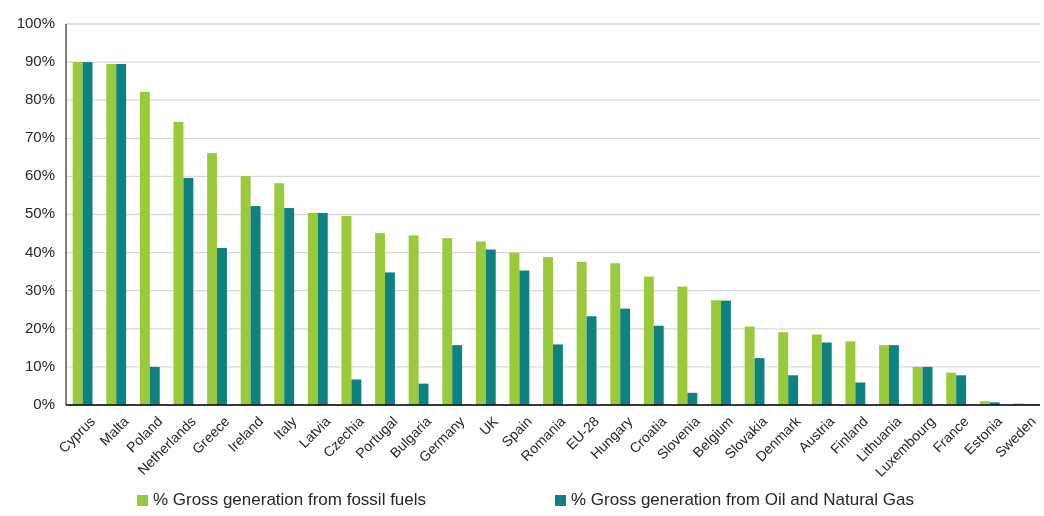 Image resolution: width=1044 pixels, height=516 pixels. What do you see at coordinates (39, 99) in the screenshot?
I see `y-tick-label: 80%` at bounding box center [39, 99].